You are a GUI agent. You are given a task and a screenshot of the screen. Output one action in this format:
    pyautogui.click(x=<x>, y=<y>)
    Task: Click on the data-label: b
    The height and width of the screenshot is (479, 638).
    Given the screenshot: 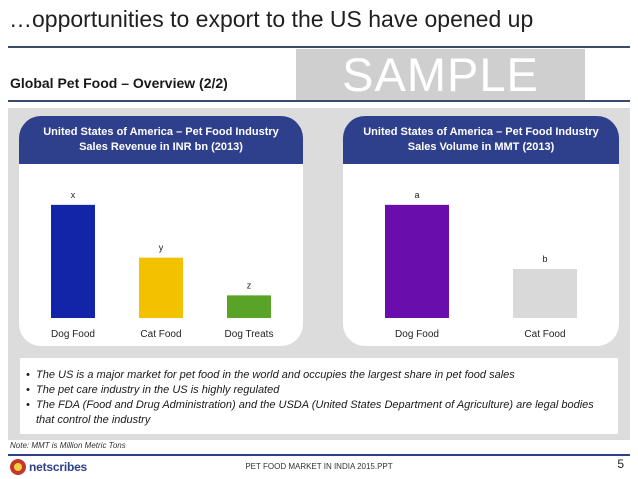 What is the action you would take?
    pyautogui.click(x=544, y=259)
    